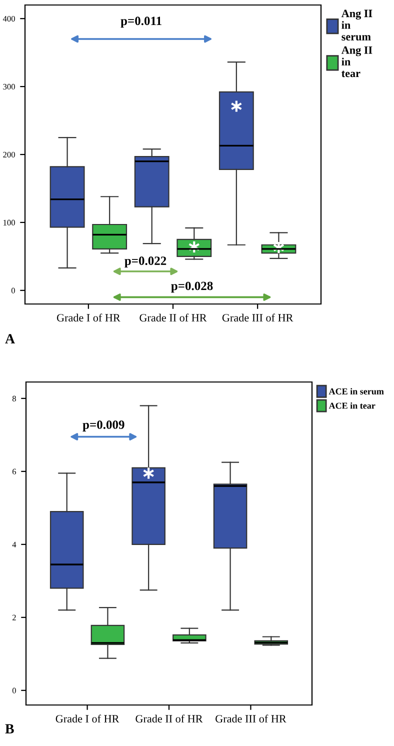 The image size is (394, 746). What do you see at coordinates (356, 391) in the screenshot?
I see `legend-label: ACE in serum` at bounding box center [356, 391].